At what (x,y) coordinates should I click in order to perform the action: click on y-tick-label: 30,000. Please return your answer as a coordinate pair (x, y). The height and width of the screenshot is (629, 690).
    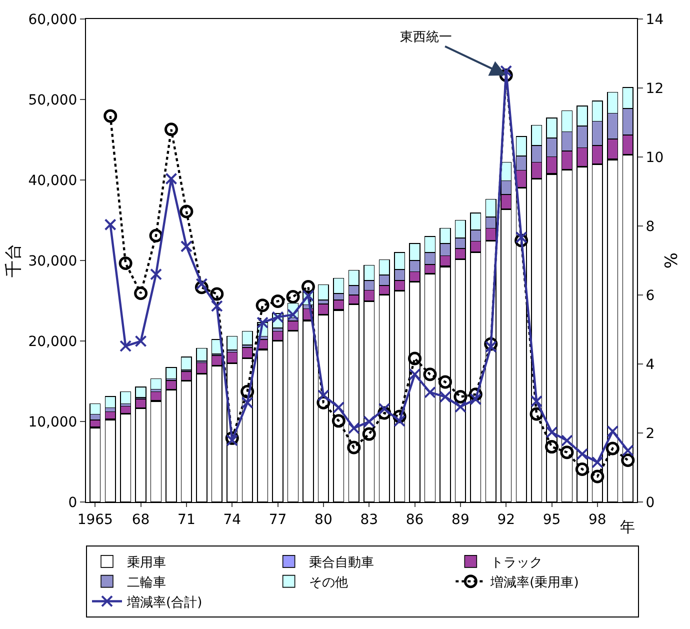
    Looking at the image, I should click on (53, 261).